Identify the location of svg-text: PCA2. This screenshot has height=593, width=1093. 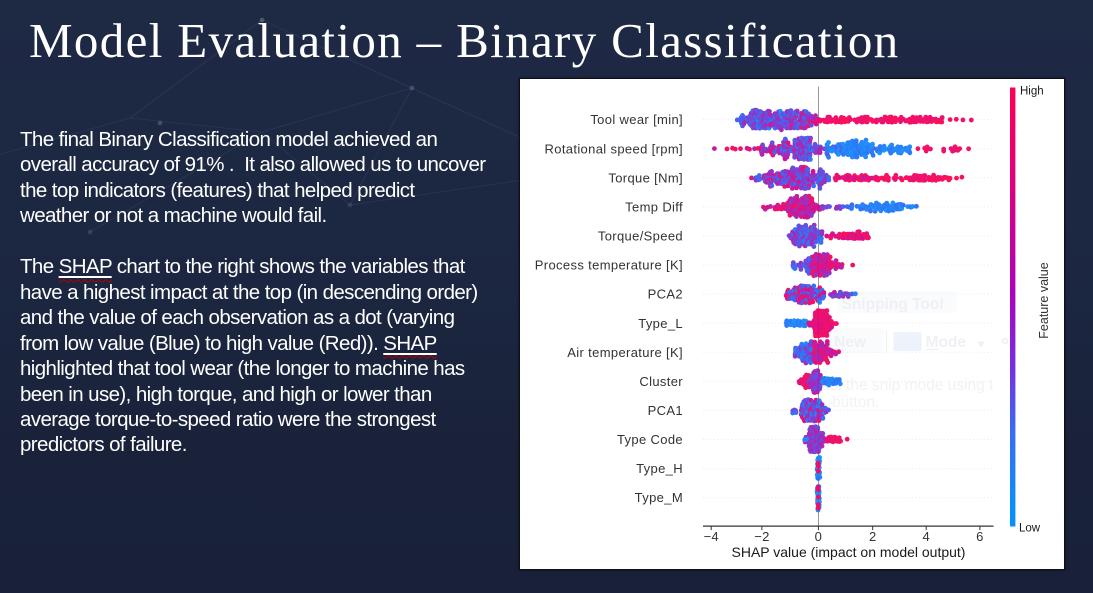
(665, 294).